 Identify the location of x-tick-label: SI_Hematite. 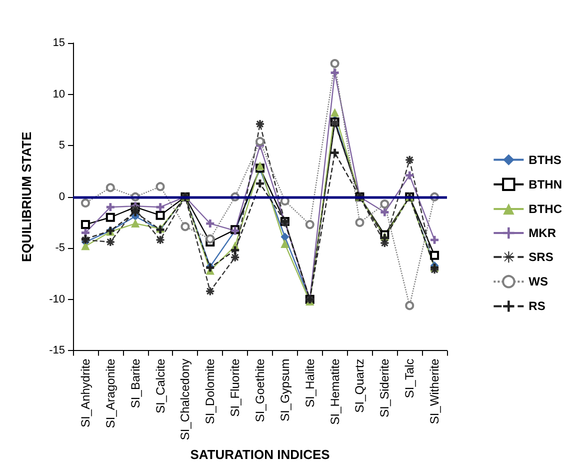
(335, 391).